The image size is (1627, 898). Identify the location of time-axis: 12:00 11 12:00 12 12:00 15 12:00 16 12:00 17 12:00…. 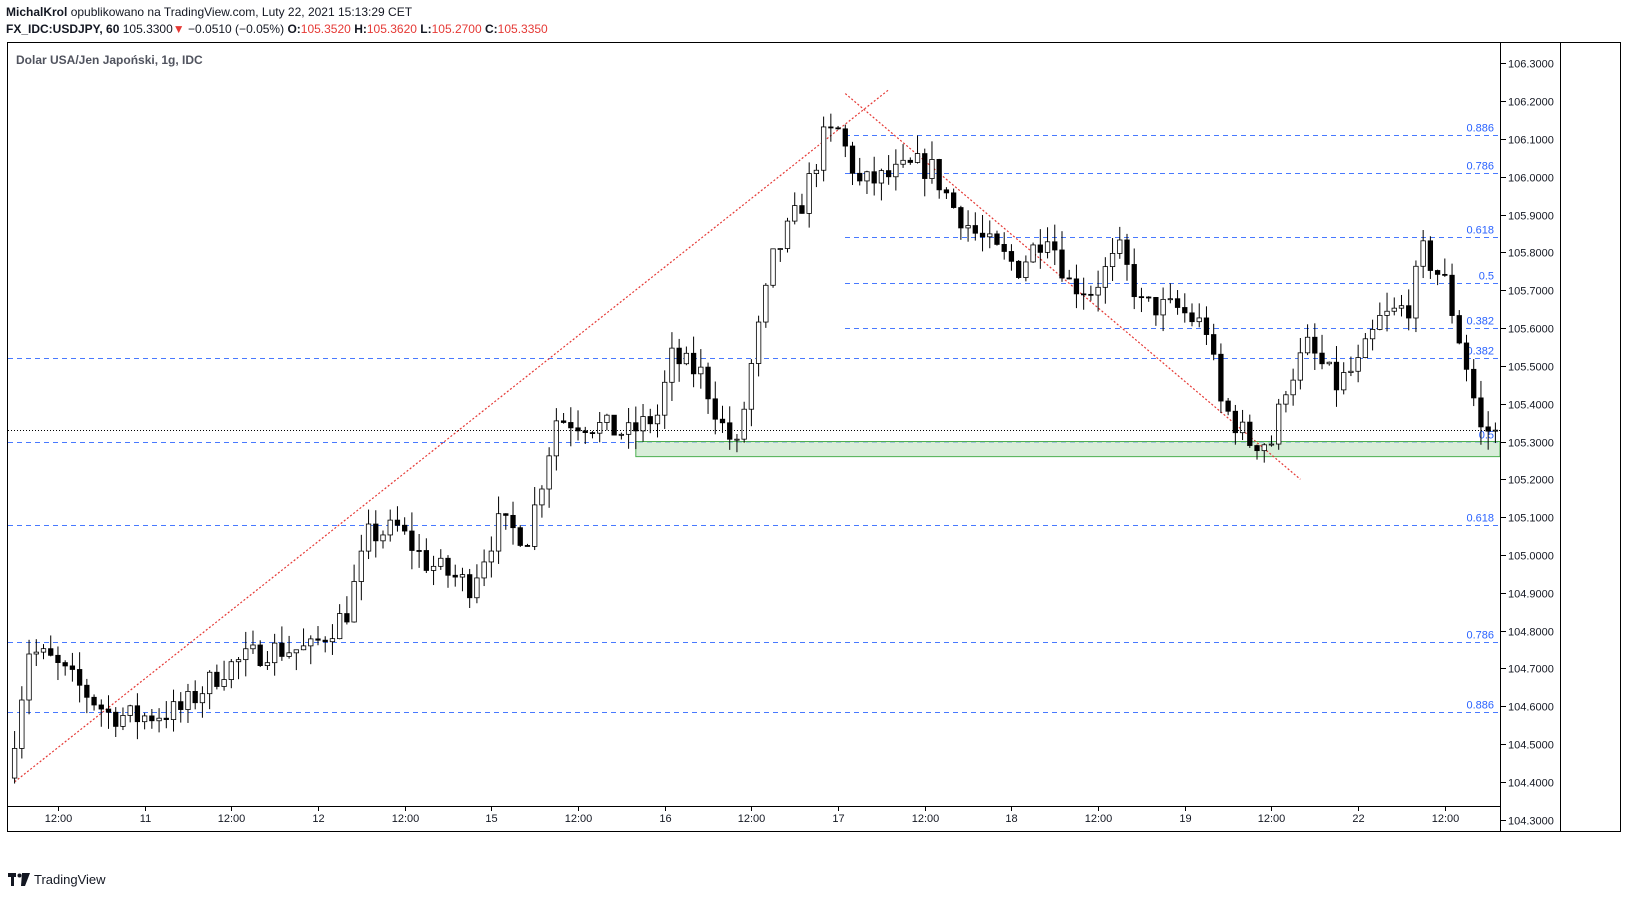
(754, 816).